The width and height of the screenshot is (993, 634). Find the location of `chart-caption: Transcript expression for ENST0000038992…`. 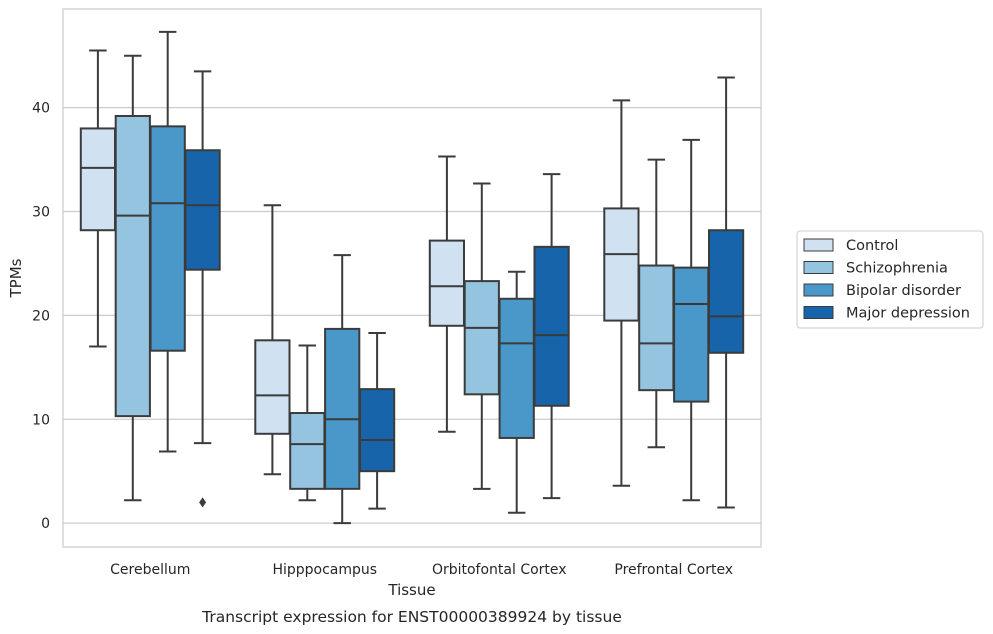

chart-caption: Transcript expression for ENST0000038992… is located at coordinates (411, 617).